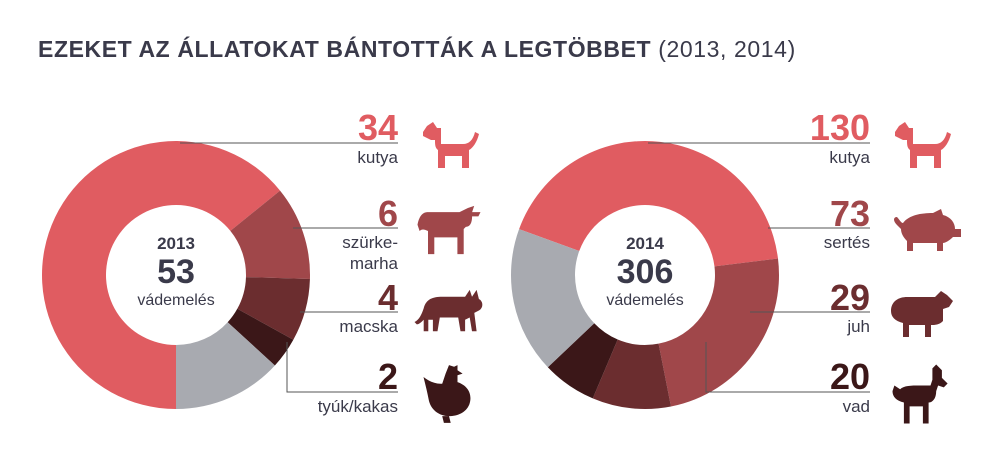  What do you see at coordinates (388, 376) in the screenshot?
I see `data-label-0-3: 2` at bounding box center [388, 376].